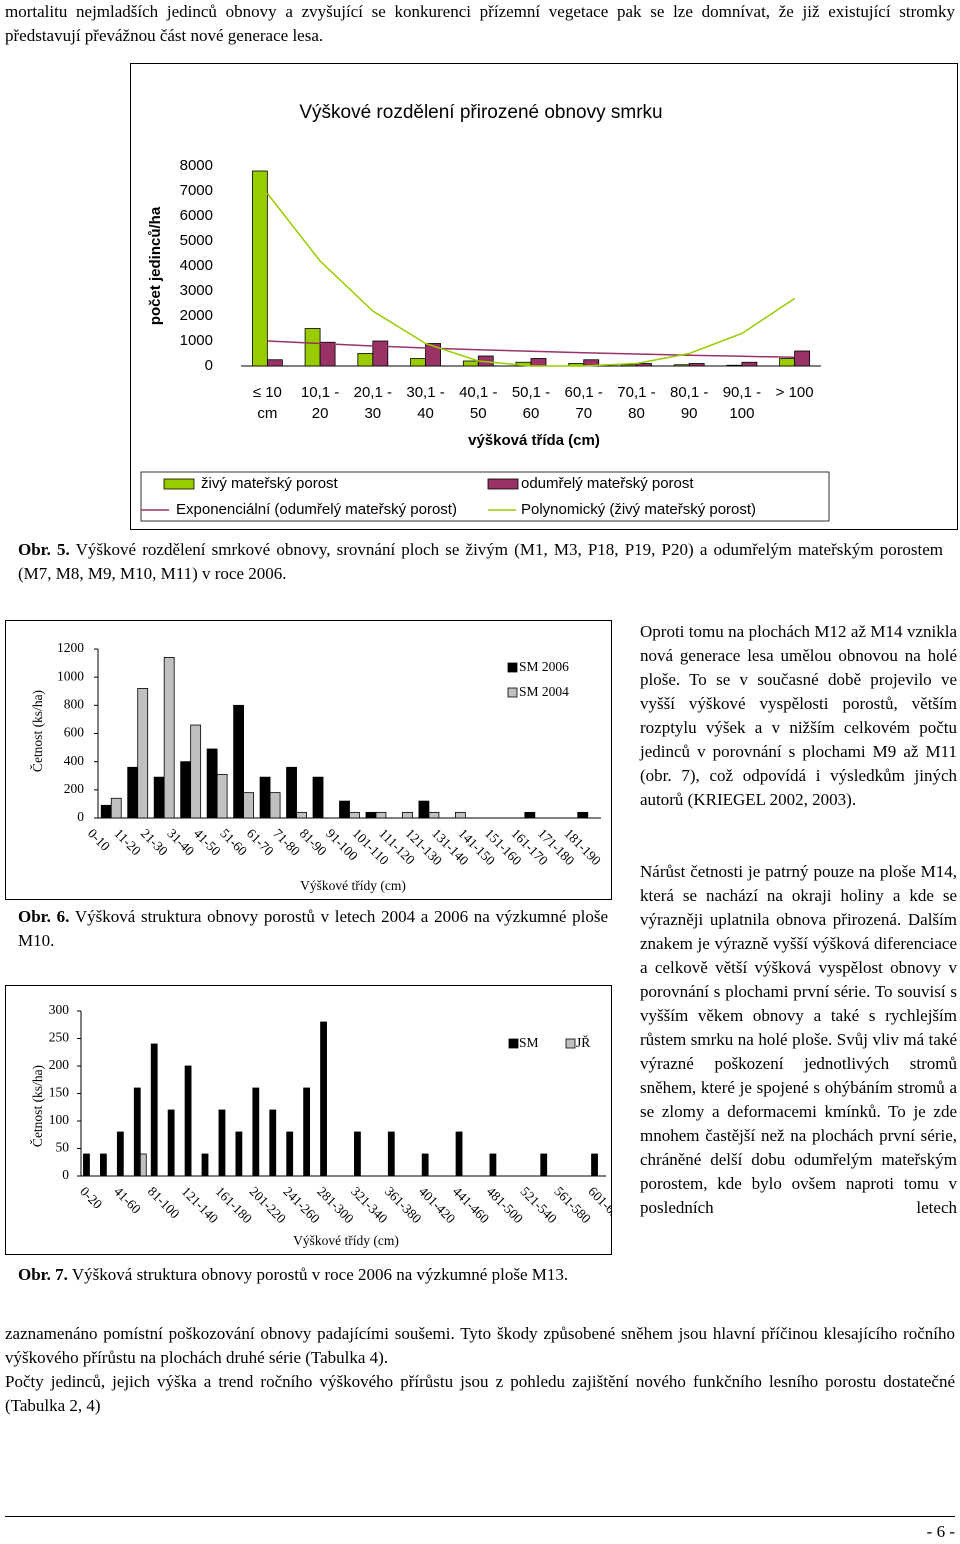 The width and height of the screenshot is (960, 1544). Describe the element at coordinates (260, 842) in the screenshot. I see `x-tick-label: 61-70` at that location.